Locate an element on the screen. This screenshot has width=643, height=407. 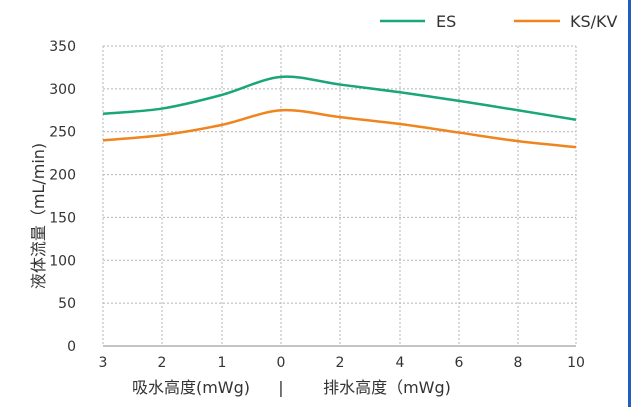
x-tick-label: 10 is located at coordinates (576, 363).